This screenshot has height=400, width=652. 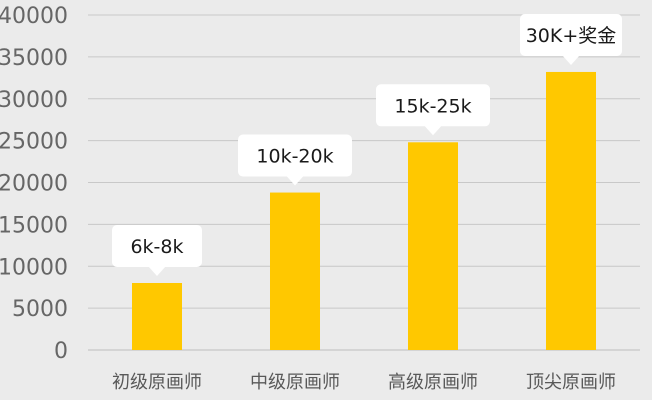 What do you see at coordinates (34, 100) in the screenshot?
I see `y-tick-label: 30000` at bounding box center [34, 100].